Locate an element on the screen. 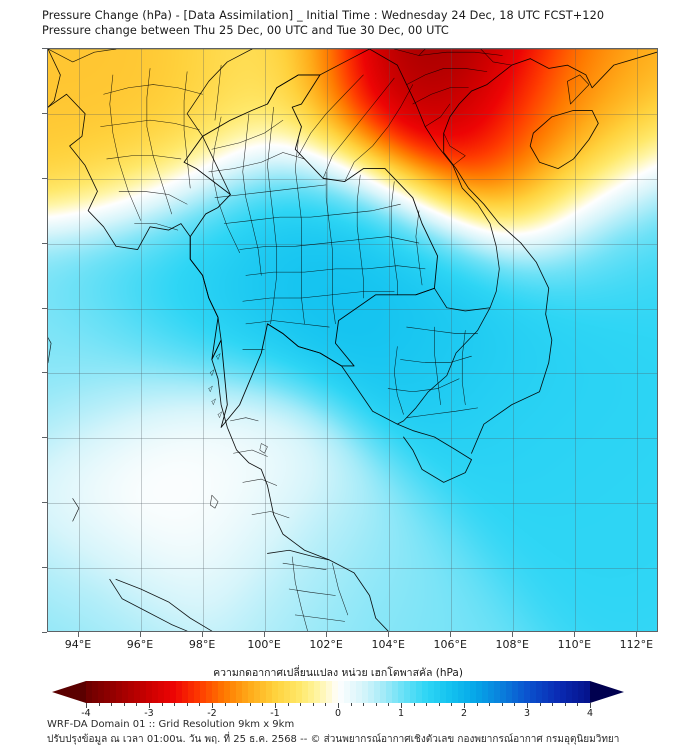 The width and height of the screenshot is (676, 756). x-axis-label: 112°E is located at coordinates (636, 644).